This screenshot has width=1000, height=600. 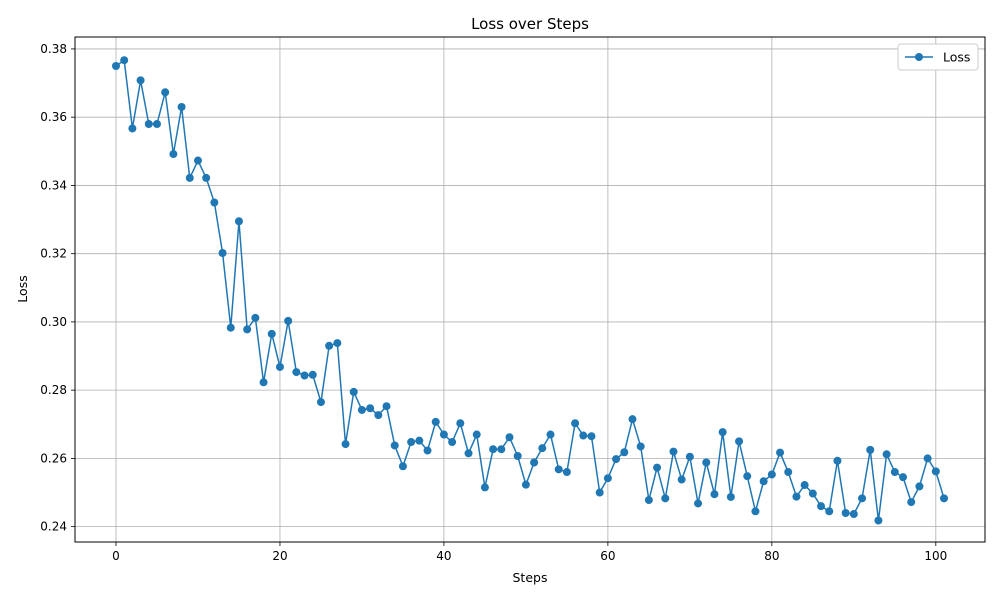 What do you see at coordinates (22, 288) in the screenshot?
I see `y-axis-label: Loss` at bounding box center [22, 288].